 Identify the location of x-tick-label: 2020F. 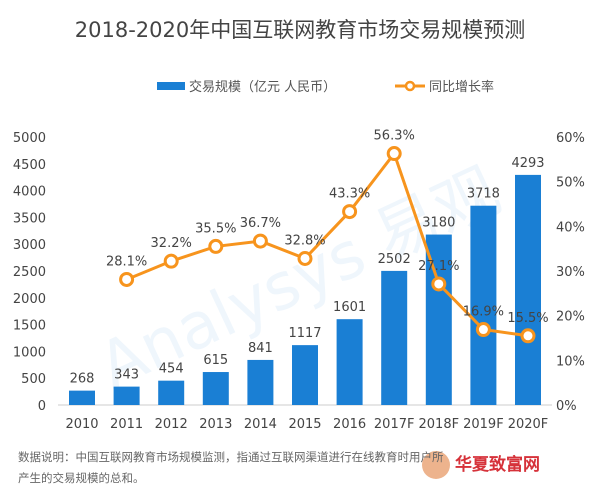
(528, 424).